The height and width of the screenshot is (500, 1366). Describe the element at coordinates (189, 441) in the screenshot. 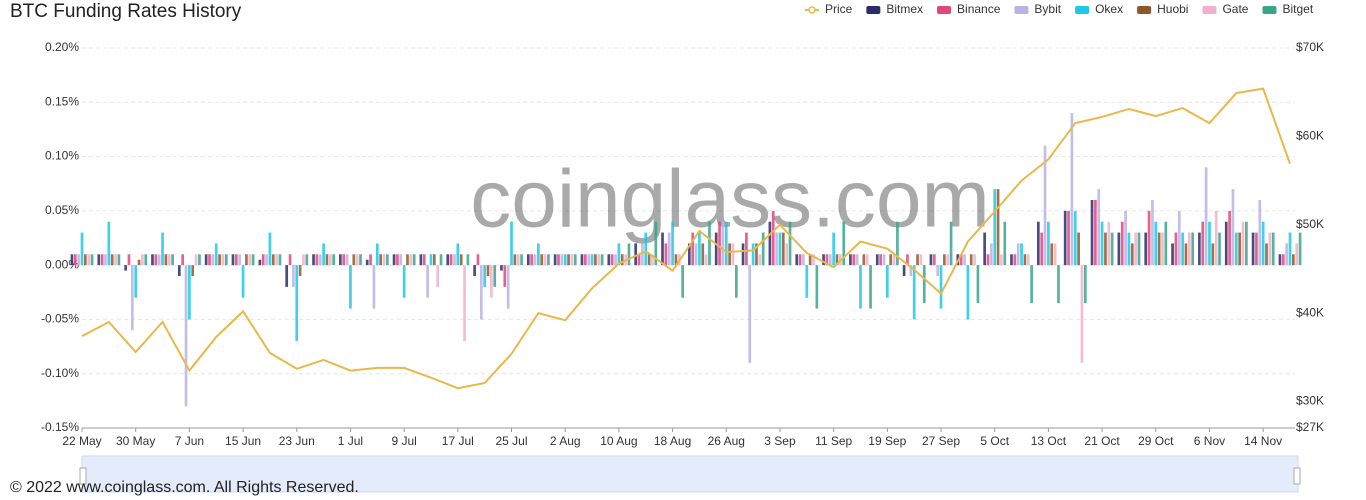

I see `x-tick-label: 7 Jun` at that location.